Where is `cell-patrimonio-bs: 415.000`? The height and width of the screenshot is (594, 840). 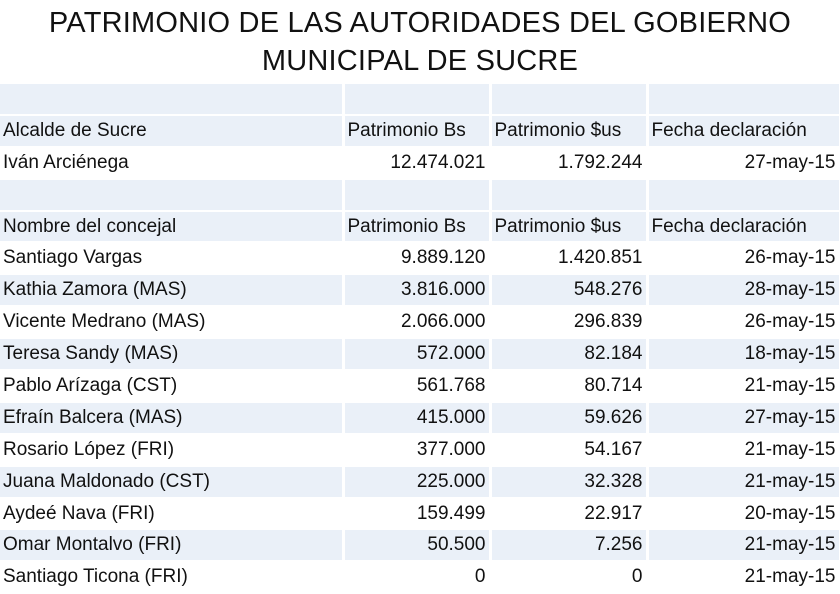
cell-patrimonio-bs: 415.000 is located at coordinates (417, 418).